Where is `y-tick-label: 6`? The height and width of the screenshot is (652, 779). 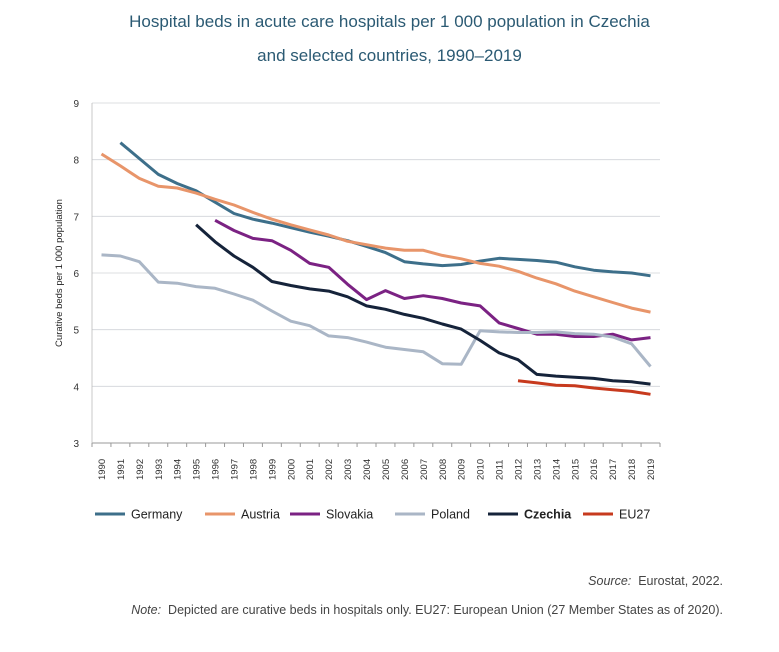
y-tick-label: 6 is located at coordinates (76, 274).